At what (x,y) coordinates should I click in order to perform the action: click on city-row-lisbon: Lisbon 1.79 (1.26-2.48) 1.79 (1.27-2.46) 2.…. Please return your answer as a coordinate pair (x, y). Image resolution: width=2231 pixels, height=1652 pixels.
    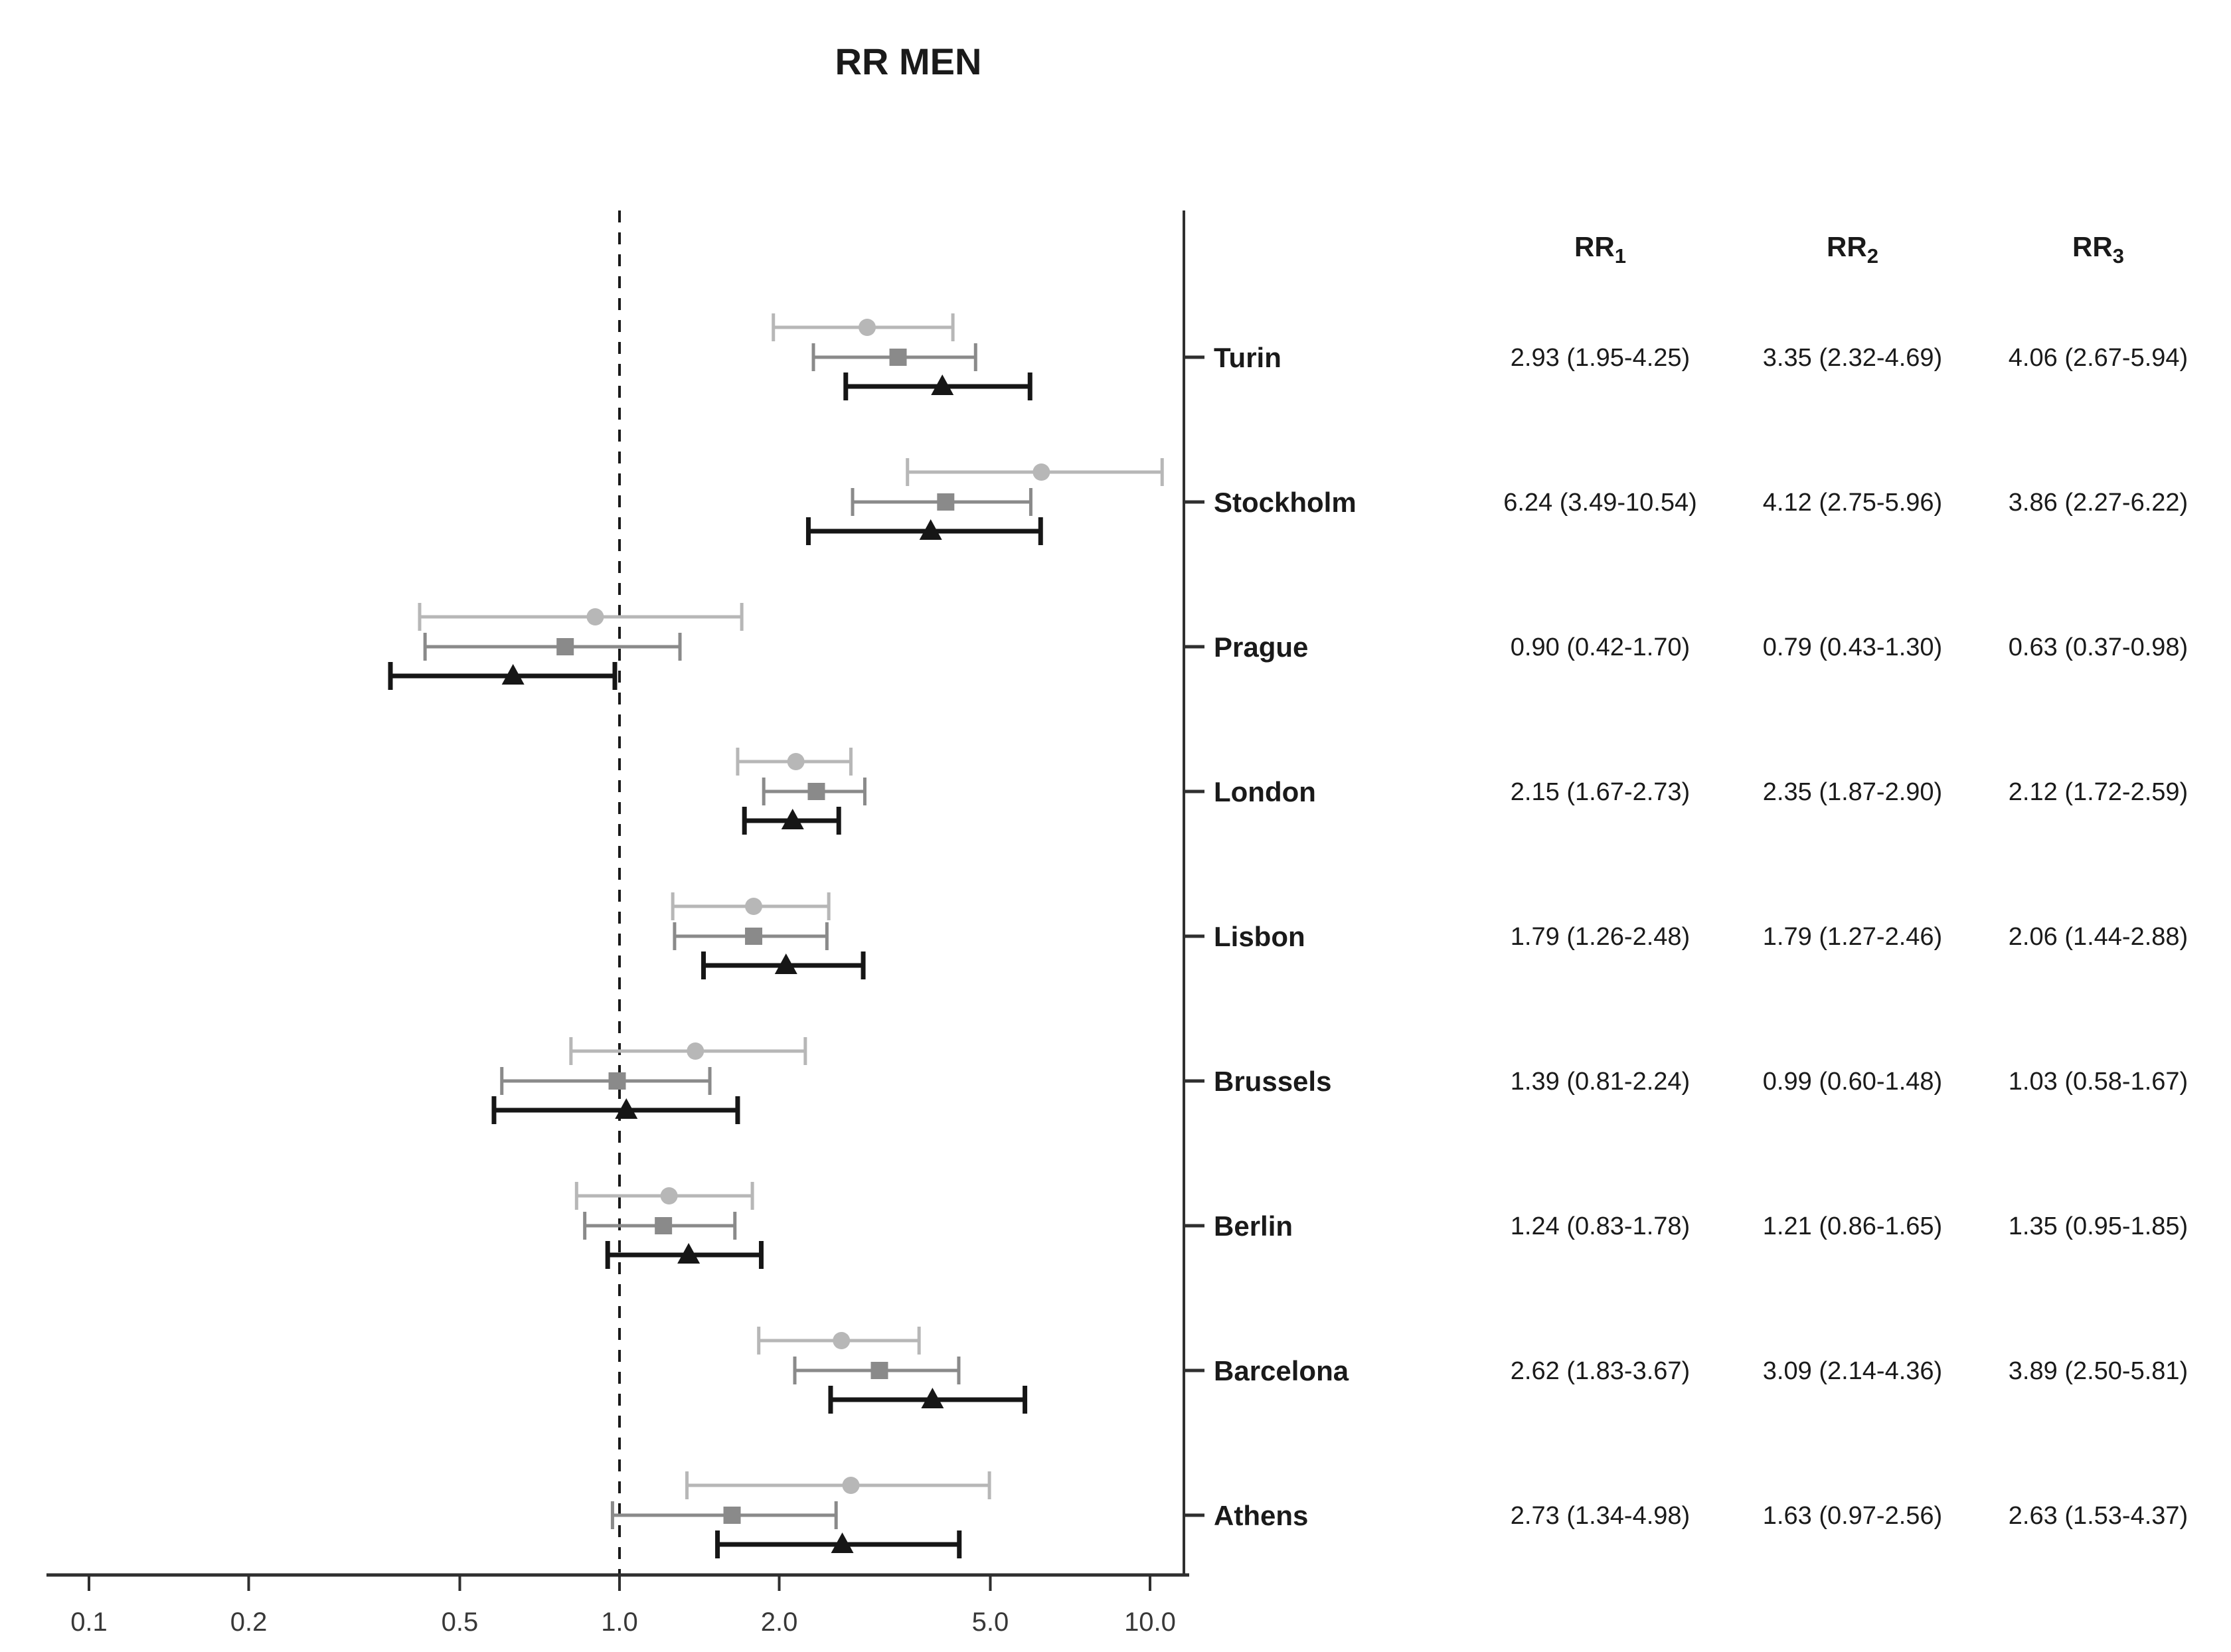
    Looking at the image, I should click on (1429, 935).